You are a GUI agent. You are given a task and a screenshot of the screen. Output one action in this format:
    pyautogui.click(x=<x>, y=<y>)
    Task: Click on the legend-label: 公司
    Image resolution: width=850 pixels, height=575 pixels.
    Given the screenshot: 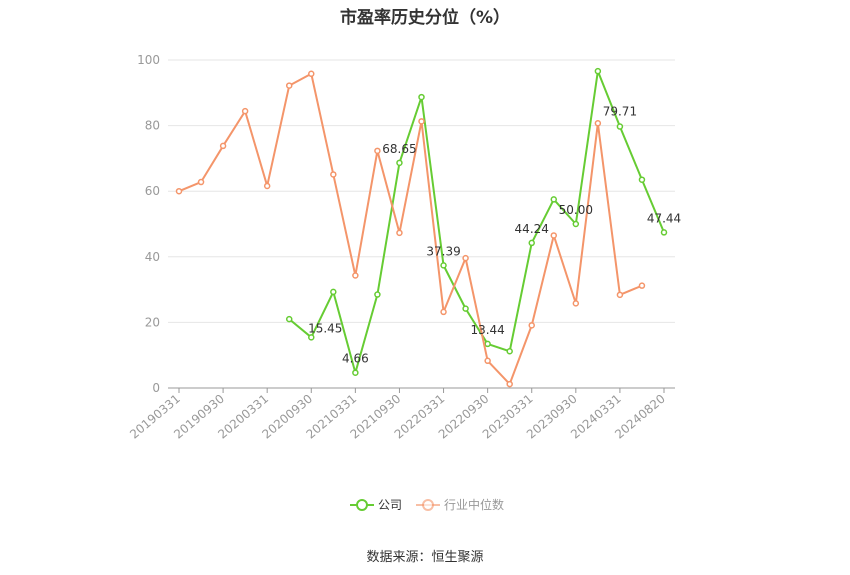 What is the action you would take?
    pyautogui.click(x=390, y=505)
    